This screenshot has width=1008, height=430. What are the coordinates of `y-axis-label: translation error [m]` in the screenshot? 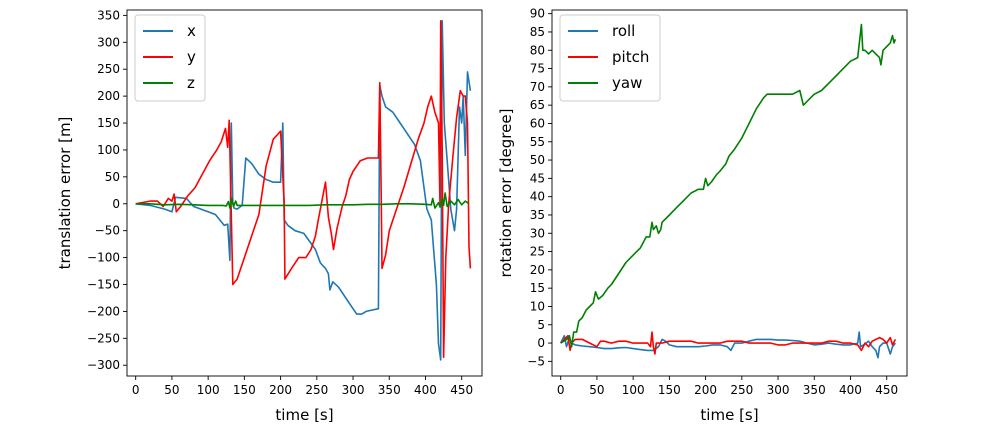 It's located at (65, 193).